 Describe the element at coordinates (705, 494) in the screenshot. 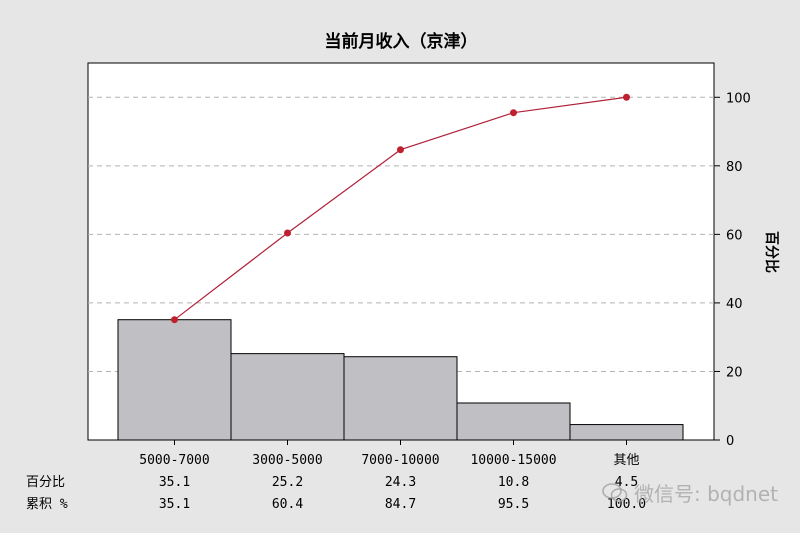

I see `watermark-text: 微信号: bqdnet` at that location.